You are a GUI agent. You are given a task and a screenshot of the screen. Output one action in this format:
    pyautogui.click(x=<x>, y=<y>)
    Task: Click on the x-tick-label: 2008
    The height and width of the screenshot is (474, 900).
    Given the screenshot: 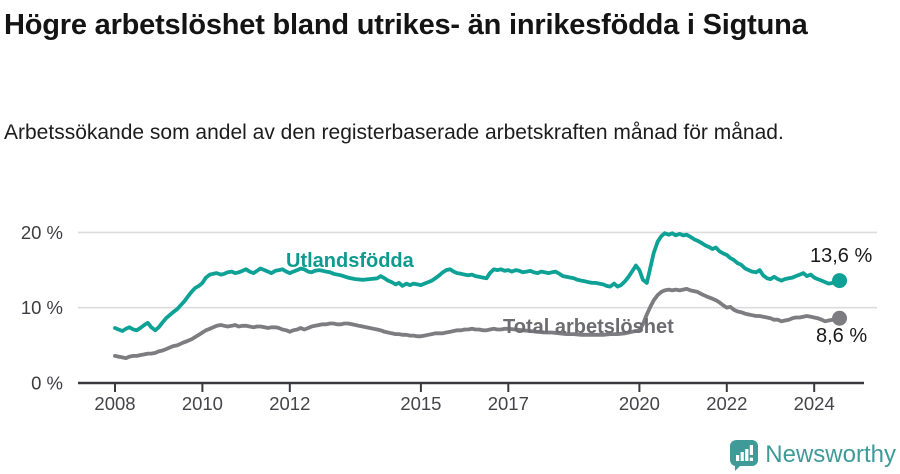 What is the action you would take?
    pyautogui.click(x=114, y=403)
    